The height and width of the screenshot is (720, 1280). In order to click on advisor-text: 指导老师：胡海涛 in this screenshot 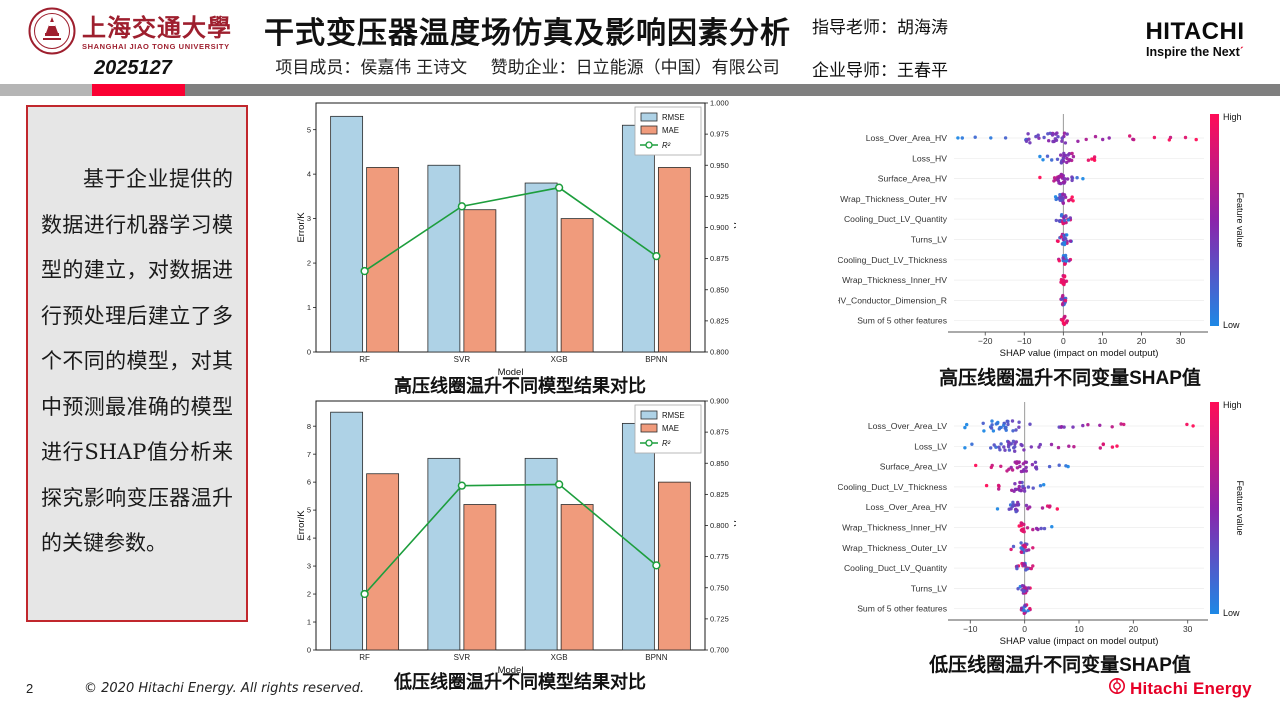, I will do `click(880, 27)`.